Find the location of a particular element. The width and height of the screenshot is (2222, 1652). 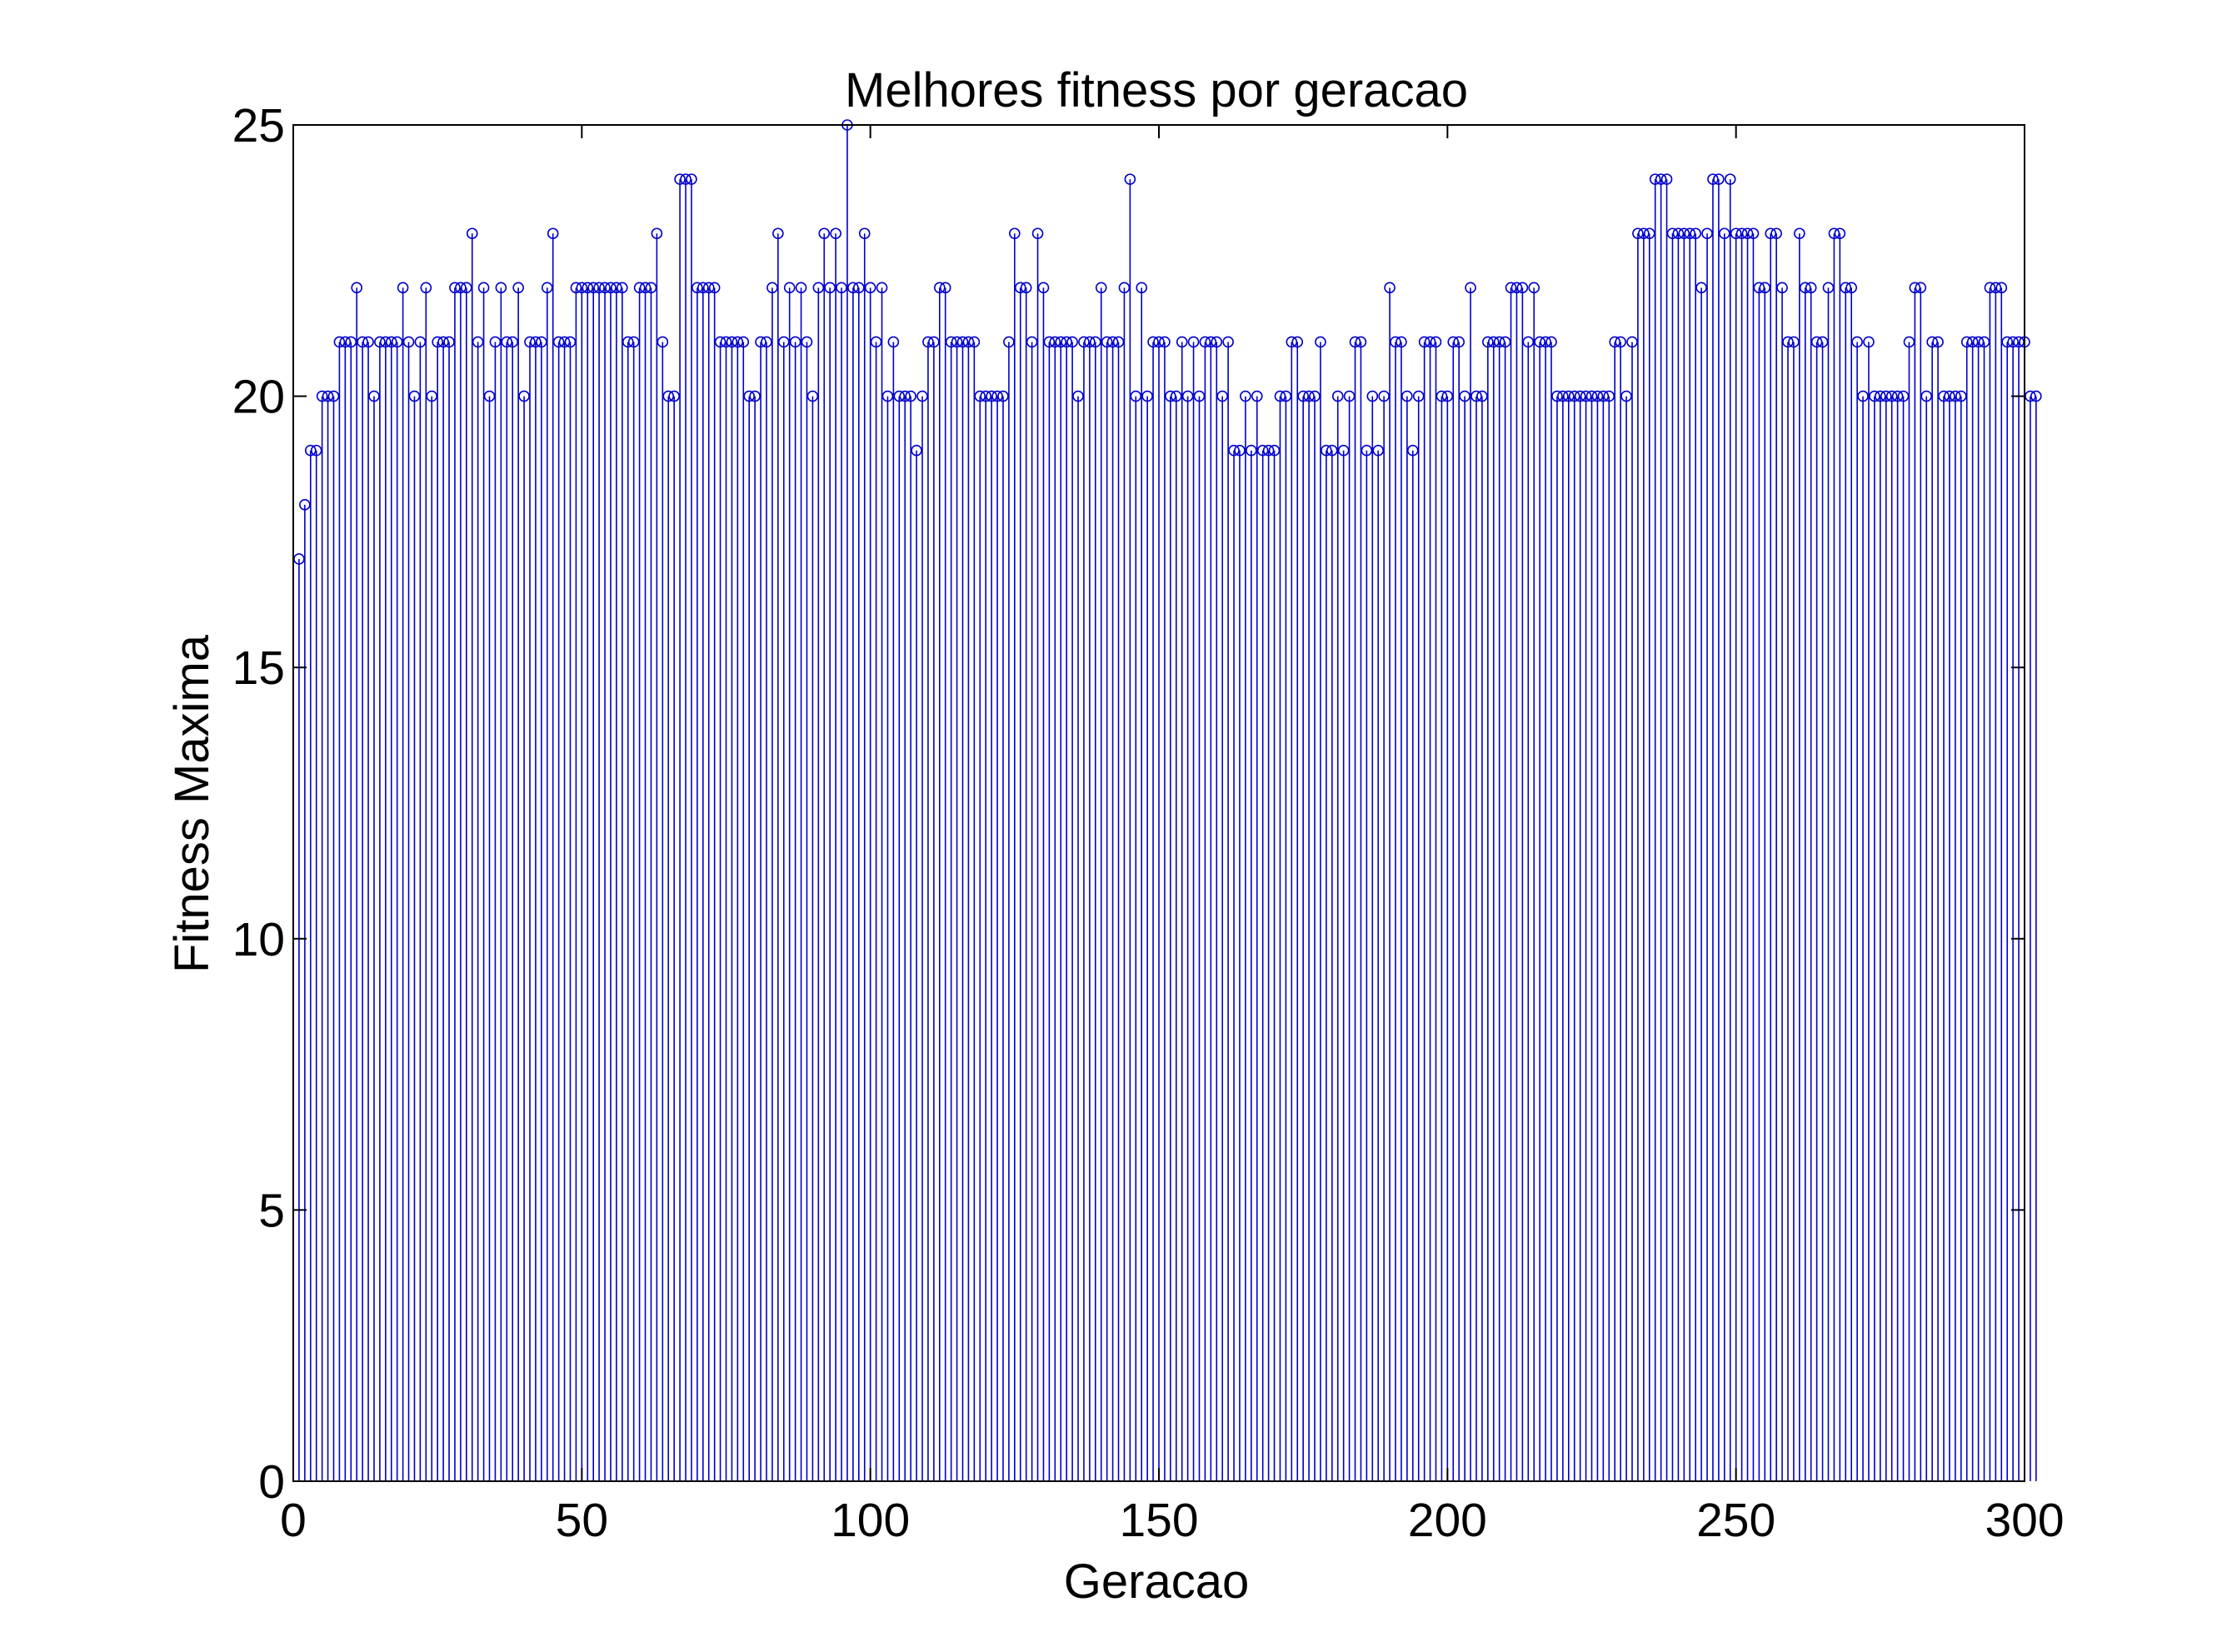

x-axis-label: Geracao is located at coordinates (1156, 1582).